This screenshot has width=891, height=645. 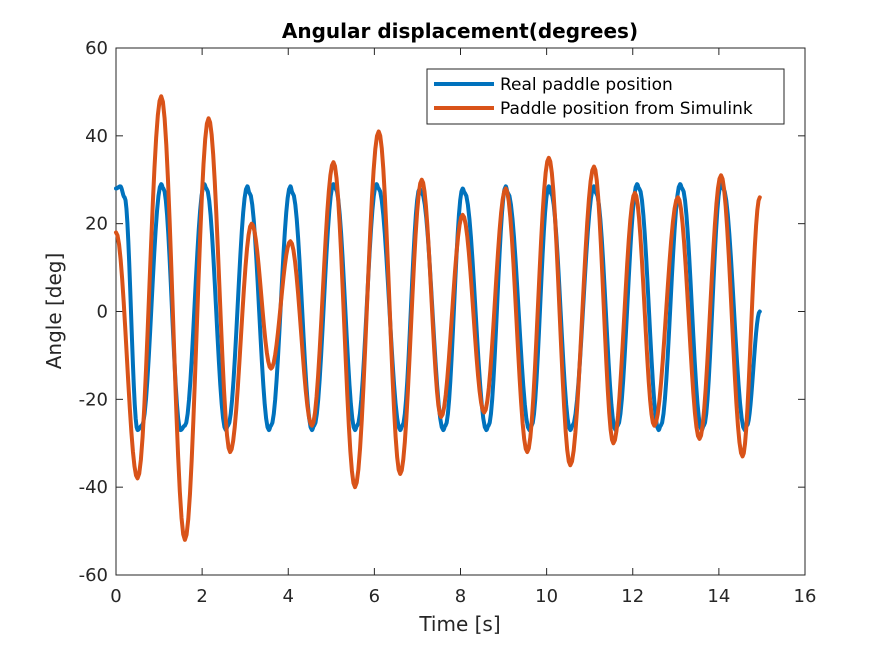 What do you see at coordinates (459, 624) in the screenshot?
I see `x-axis-label: Time [s]` at bounding box center [459, 624].